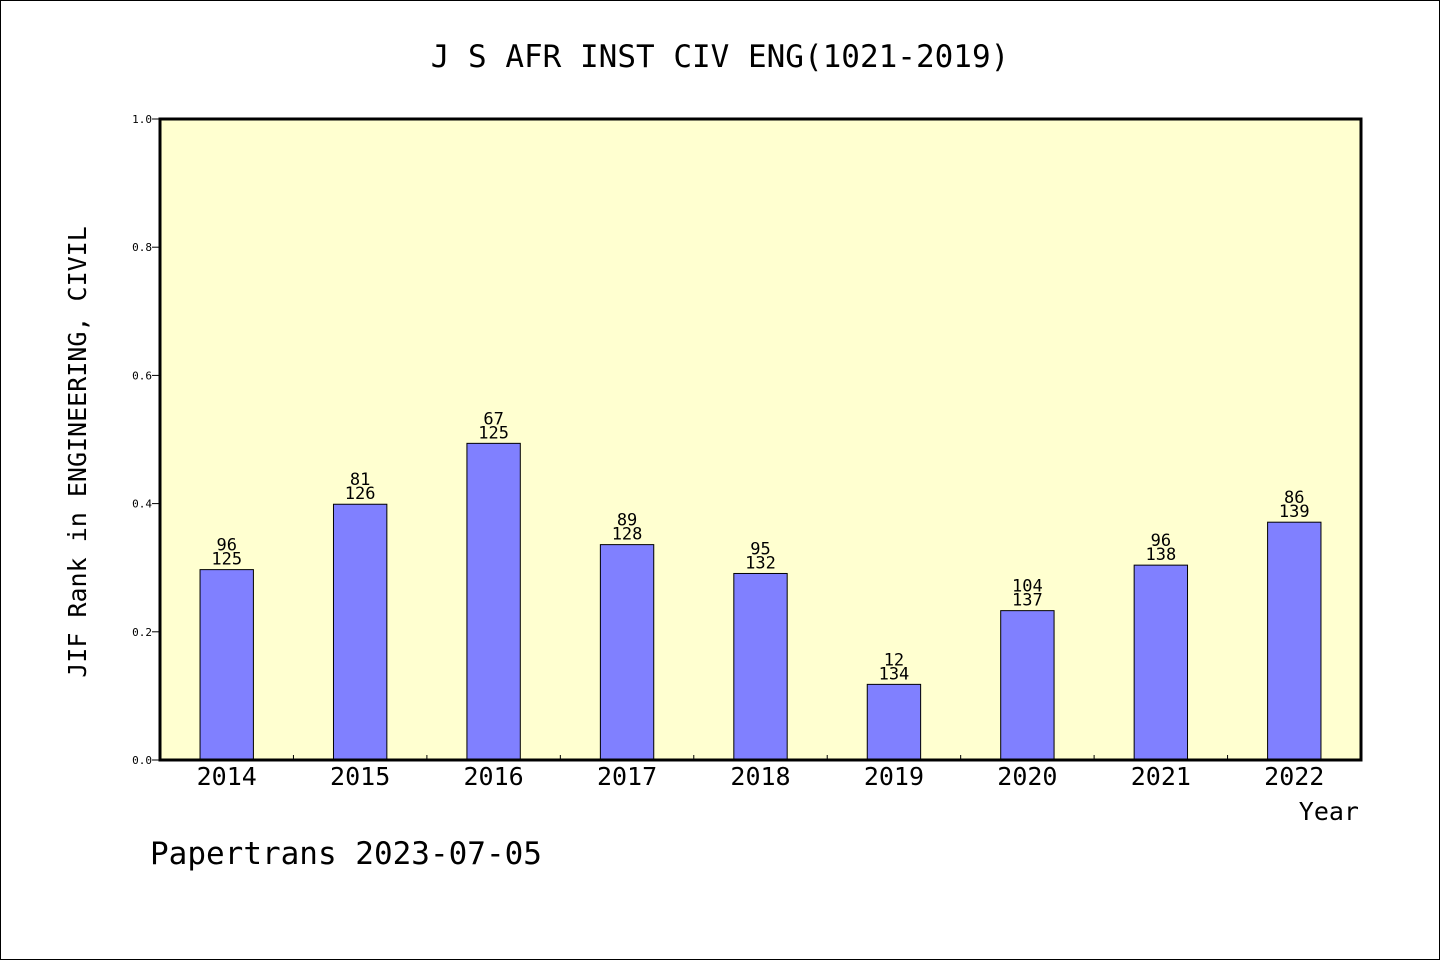 Image resolution: width=1440 pixels, height=960 pixels. I want to click on x-tick-label-2019: 2019, so click(894, 776).